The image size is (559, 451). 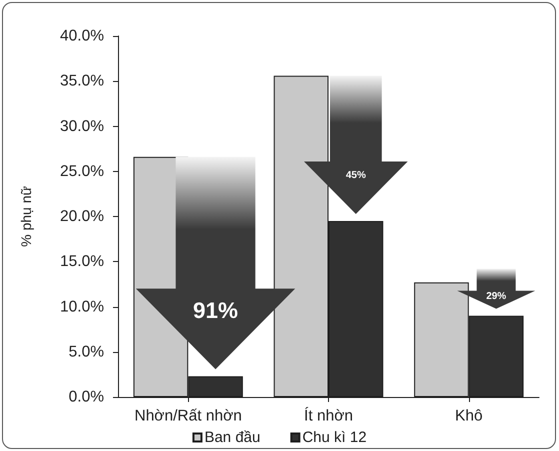 I want to click on legend-label: Ban đầu, so click(x=232, y=437).